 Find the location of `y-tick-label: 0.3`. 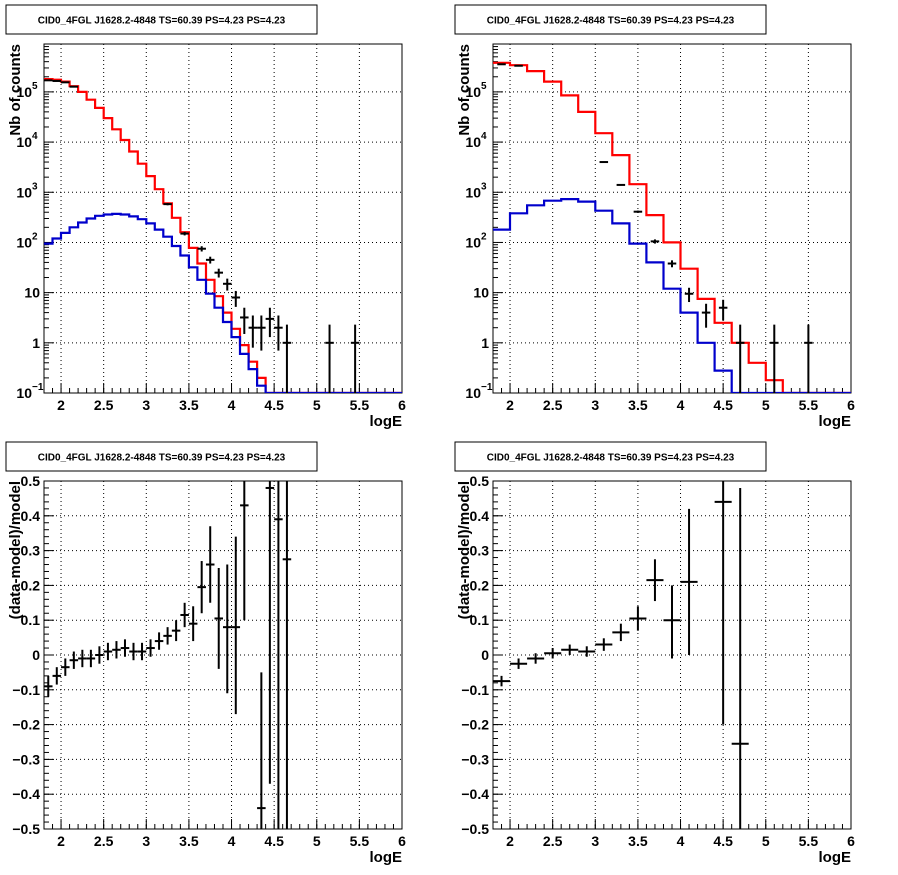

y-tick-label: 0.3 is located at coordinates (480, 551).